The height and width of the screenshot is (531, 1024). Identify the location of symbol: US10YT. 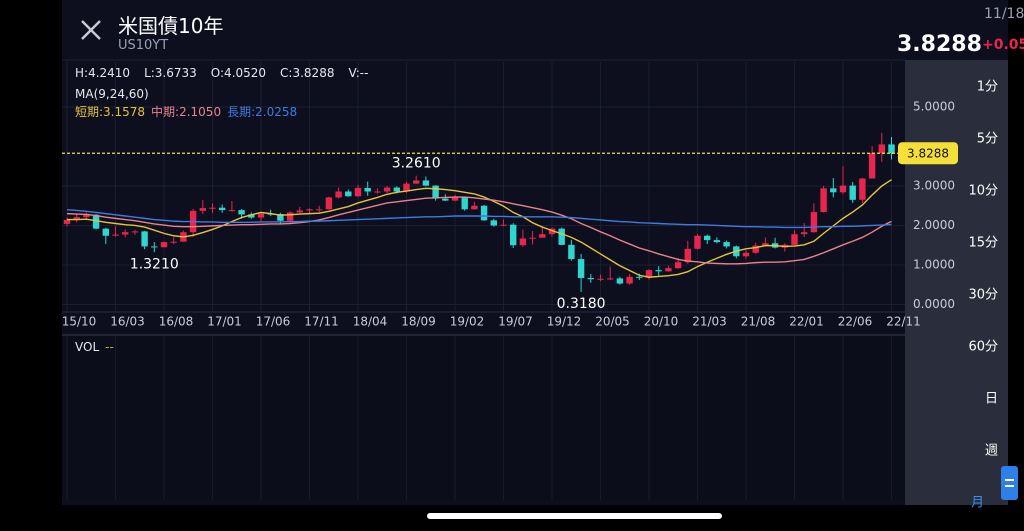
(143, 45).